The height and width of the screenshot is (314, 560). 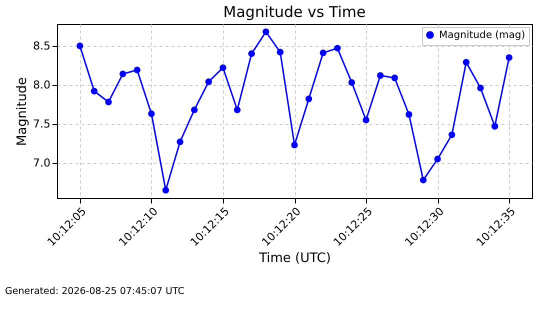 I want to click on y-tick-label: 8.0, so click(x=41, y=85).